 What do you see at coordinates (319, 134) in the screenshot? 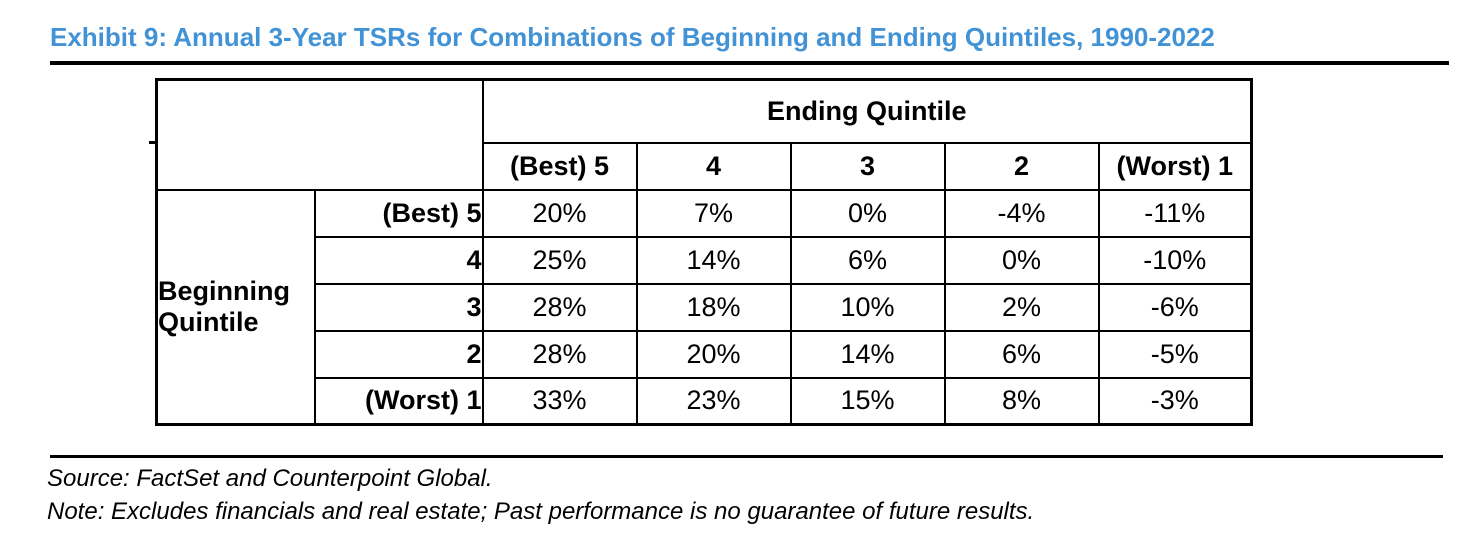
I see `corner-cell` at bounding box center [319, 134].